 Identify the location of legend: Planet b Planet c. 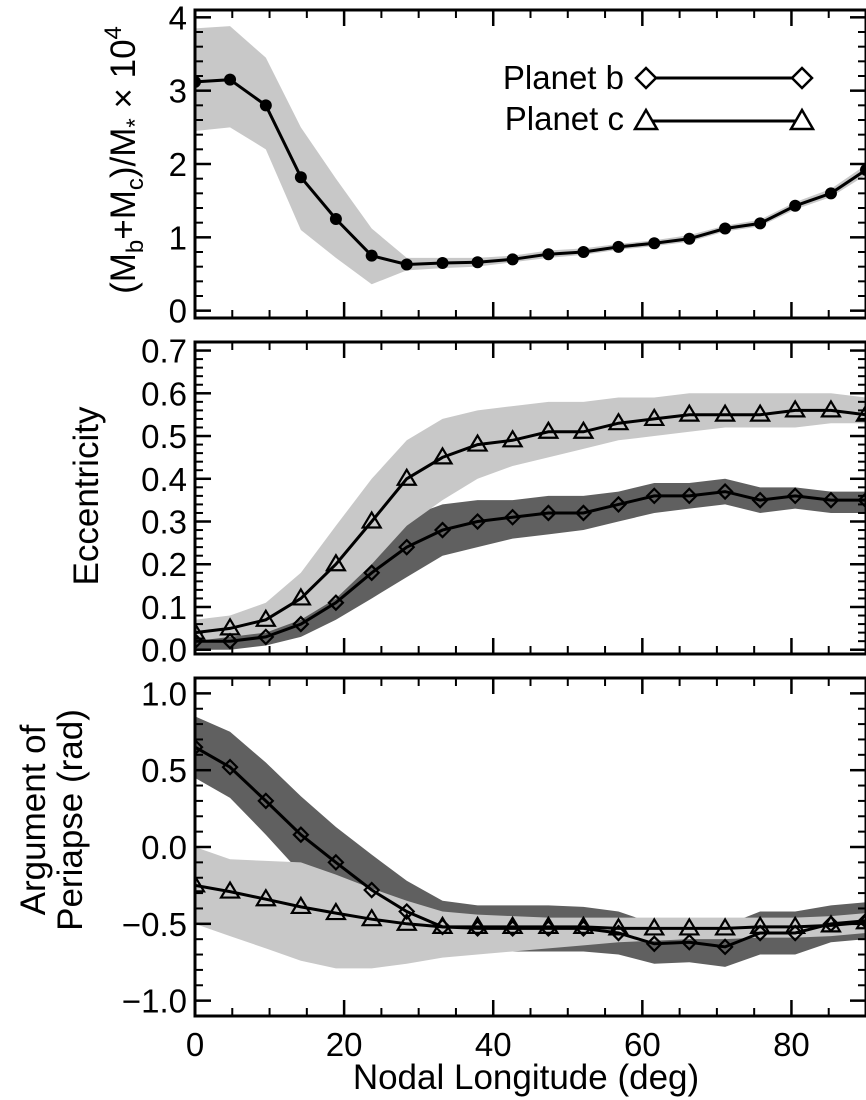
(659, 98).